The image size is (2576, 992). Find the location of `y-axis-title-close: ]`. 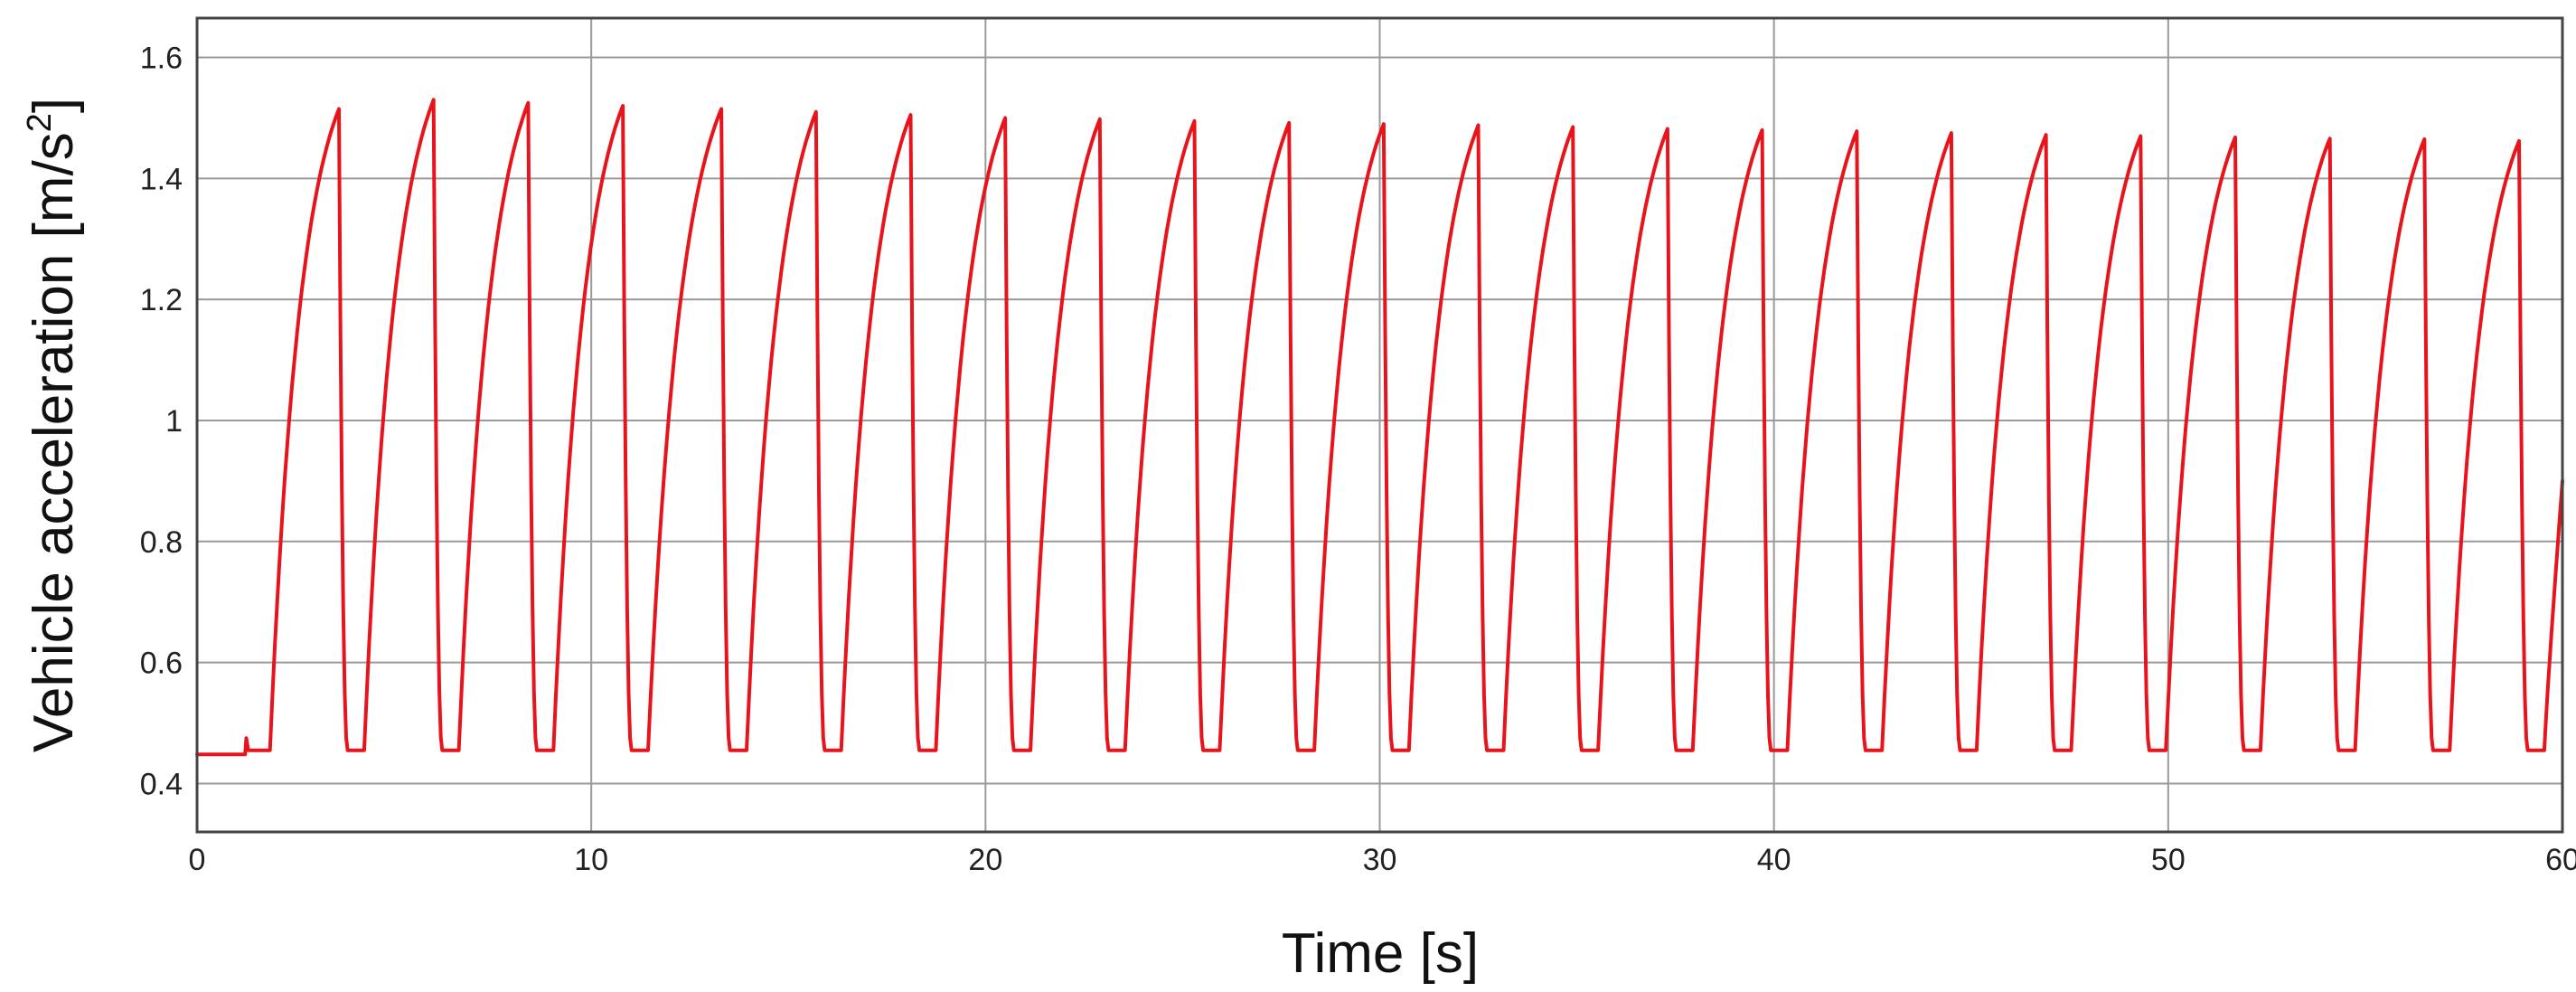

y-axis-title-close: ] is located at coordinates (54, 105).